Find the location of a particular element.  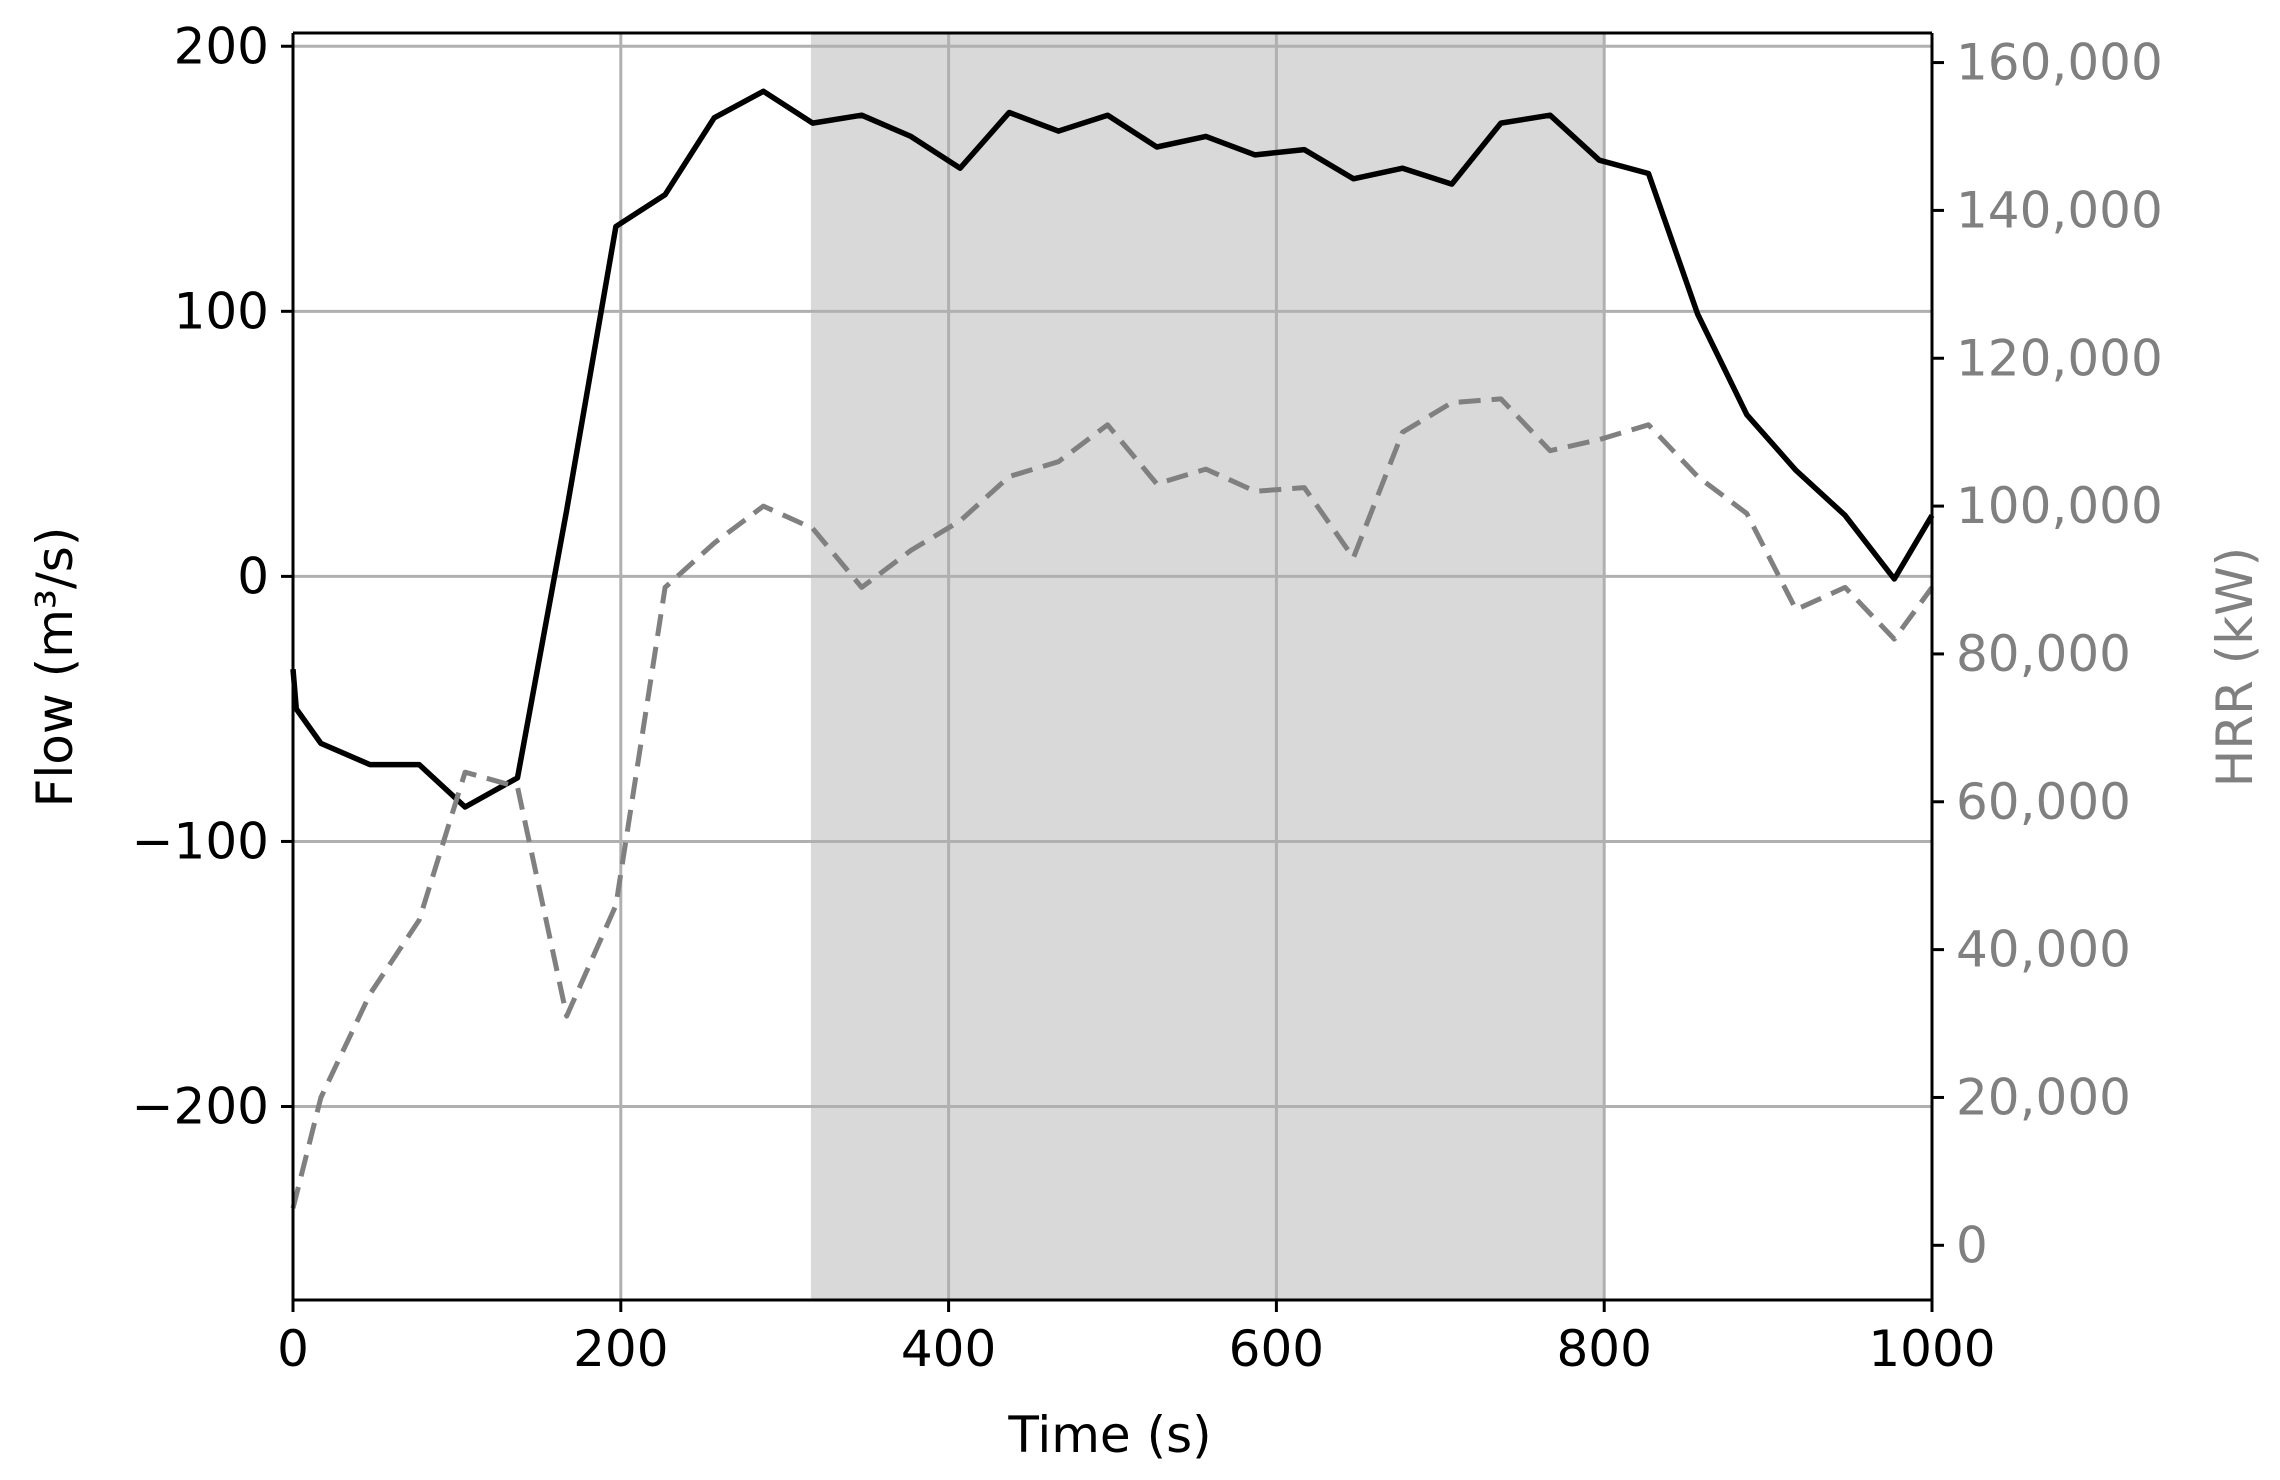

left-y-tick-label: 0 is located at coordinates (253, 576).